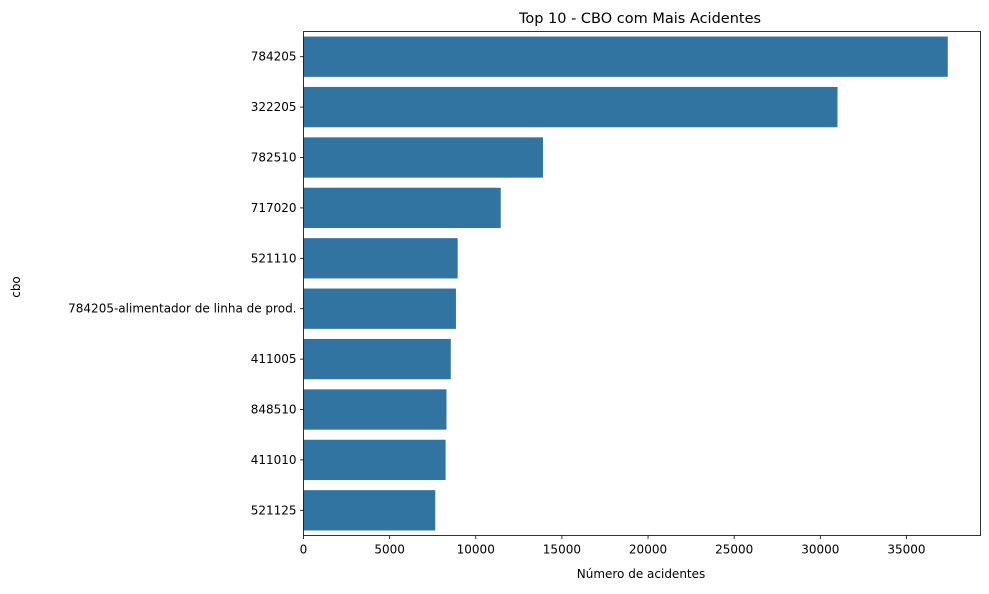  I want to click on y-tick-label: 521110, so click(274, 258).